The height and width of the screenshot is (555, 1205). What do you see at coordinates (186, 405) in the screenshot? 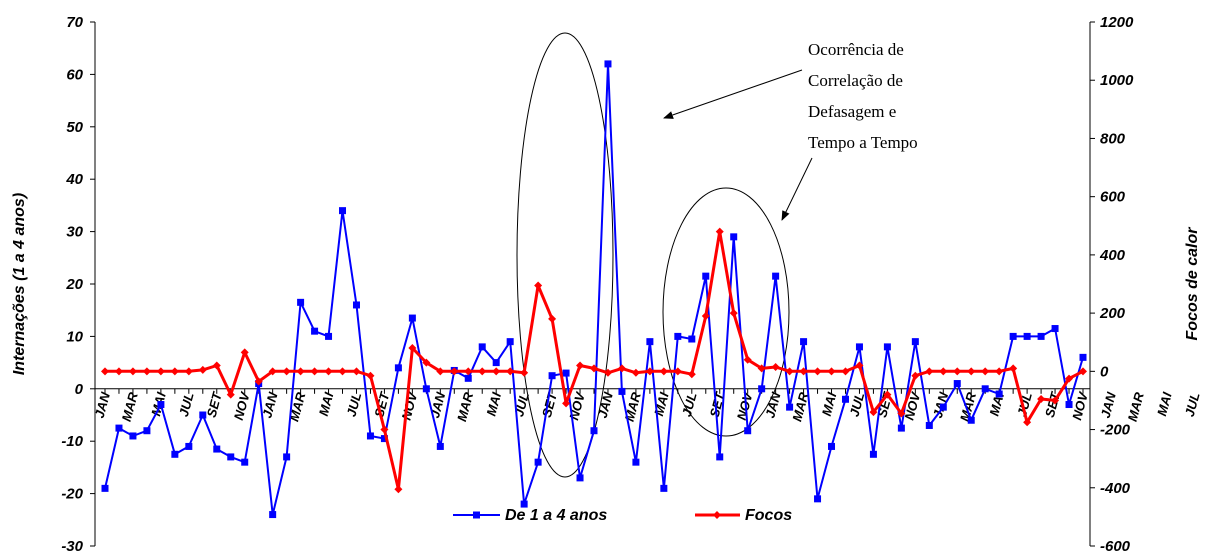
I see `x-tick-label: JUL` at bounding box center [186, 405].